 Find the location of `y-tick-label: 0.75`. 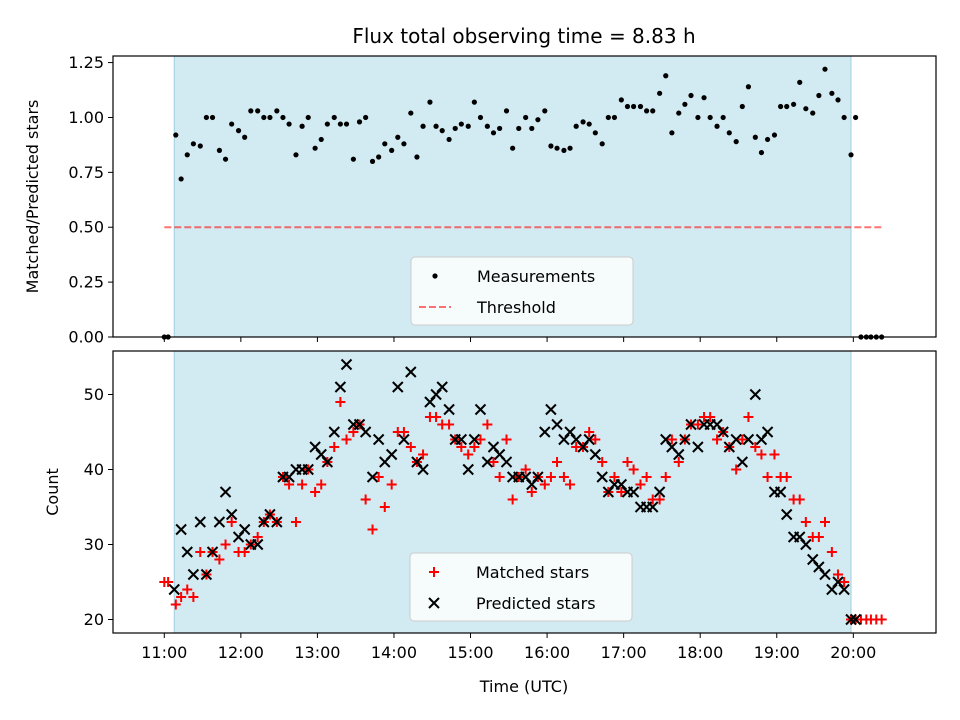

y-tick-label: 0.75 is located at coordinates (86, 172).